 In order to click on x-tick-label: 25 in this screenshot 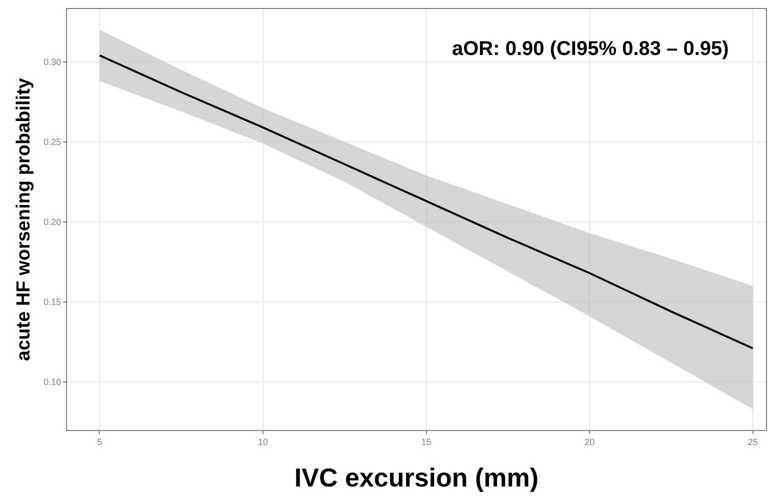, I will do `click(753, 441)`.